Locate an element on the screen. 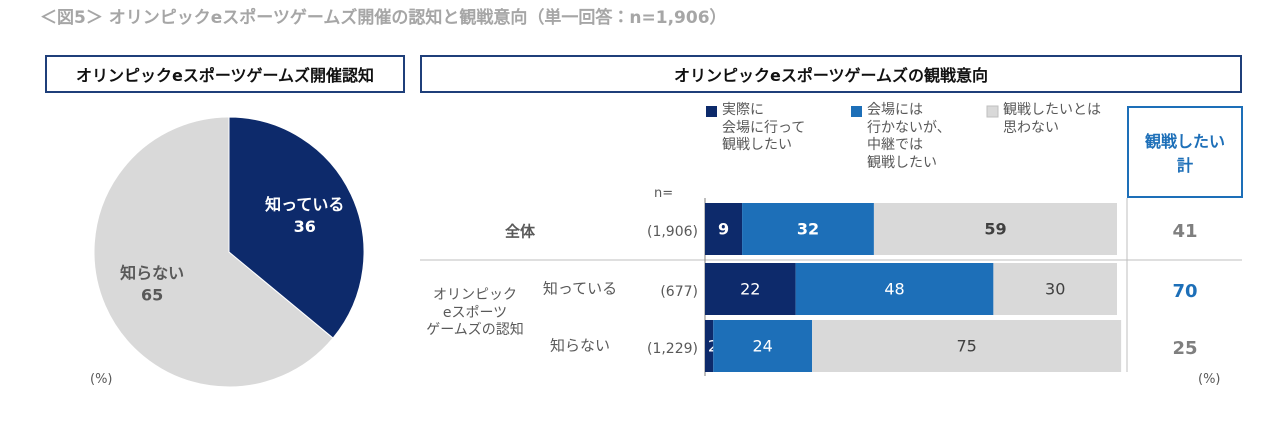 The height and width of the screenshot is (446, 1280). n-label: (677) is located at coordinates (679, 292).